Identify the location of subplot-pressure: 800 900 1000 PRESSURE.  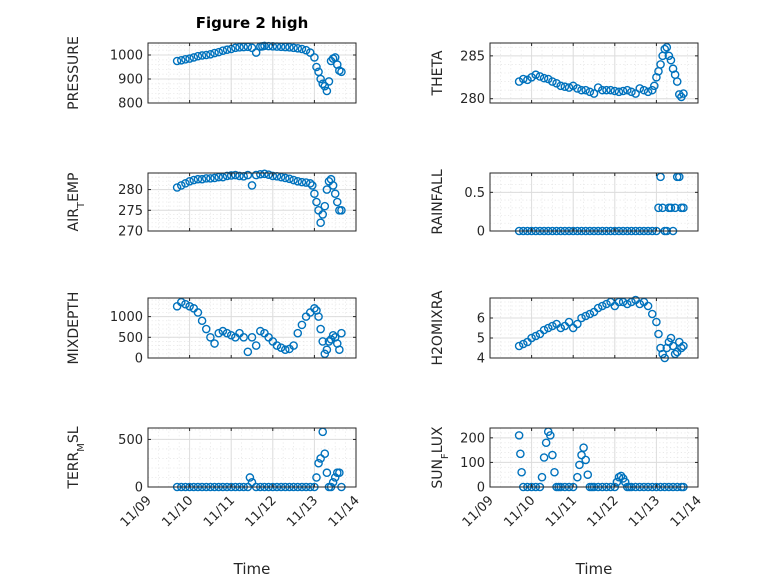
(211, 74).